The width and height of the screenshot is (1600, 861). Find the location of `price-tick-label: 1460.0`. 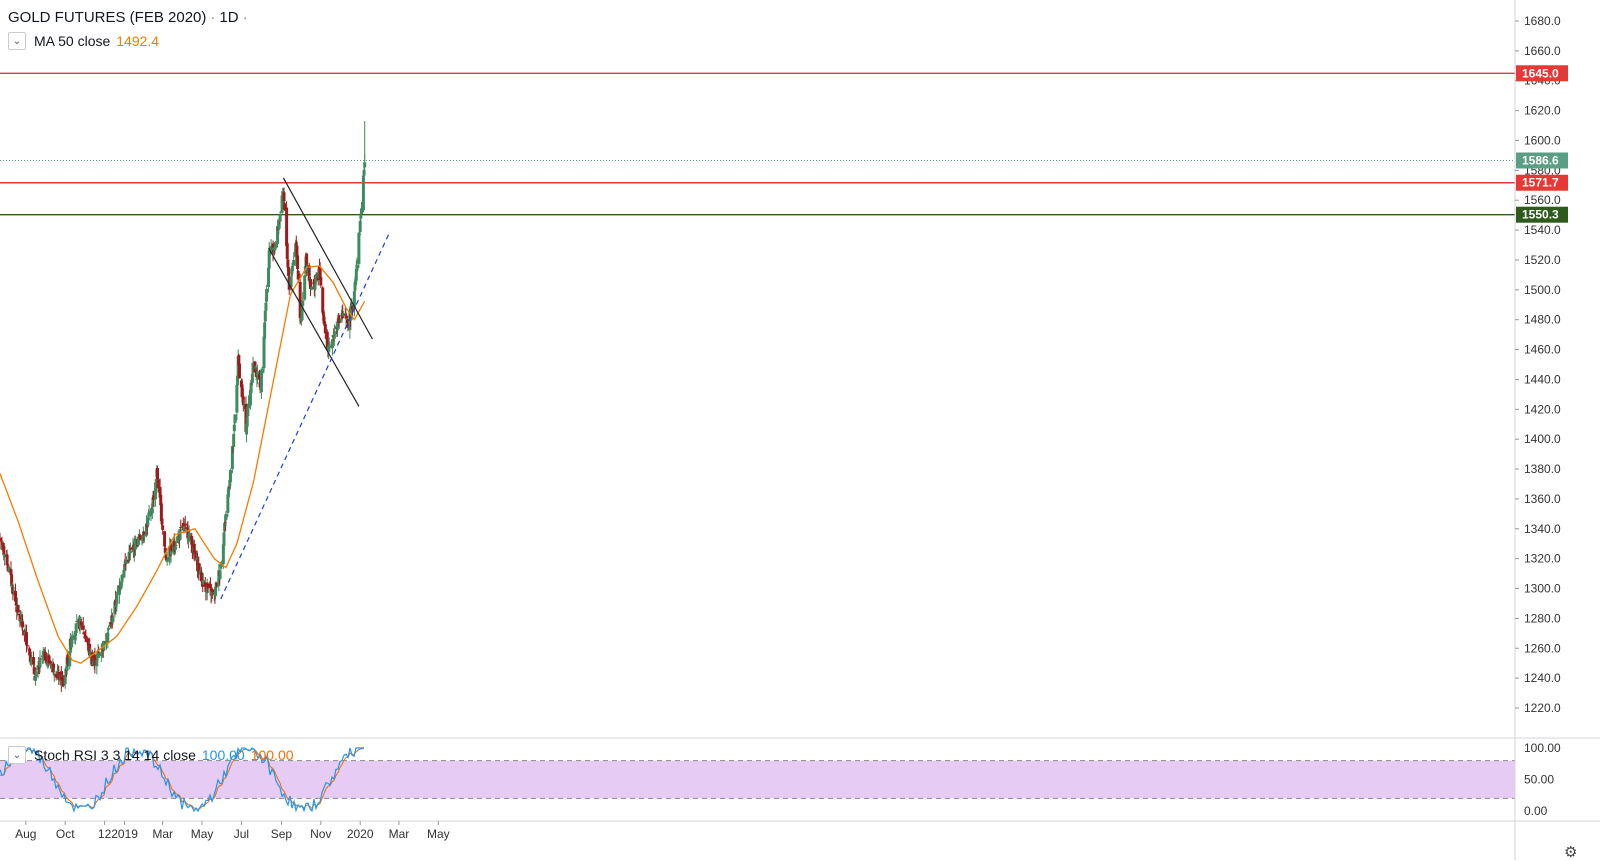

price-tick-label: 1460.0 is located at coordinates (1542, 350).